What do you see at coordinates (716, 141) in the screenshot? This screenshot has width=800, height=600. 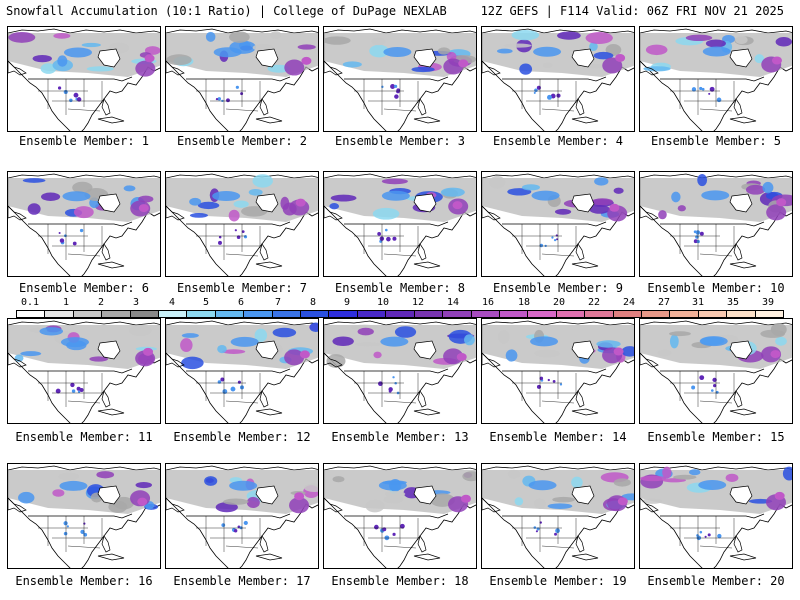 I see `ensemble-member-caption: Ensemble Member: 5` at bounding box center [716, 141].